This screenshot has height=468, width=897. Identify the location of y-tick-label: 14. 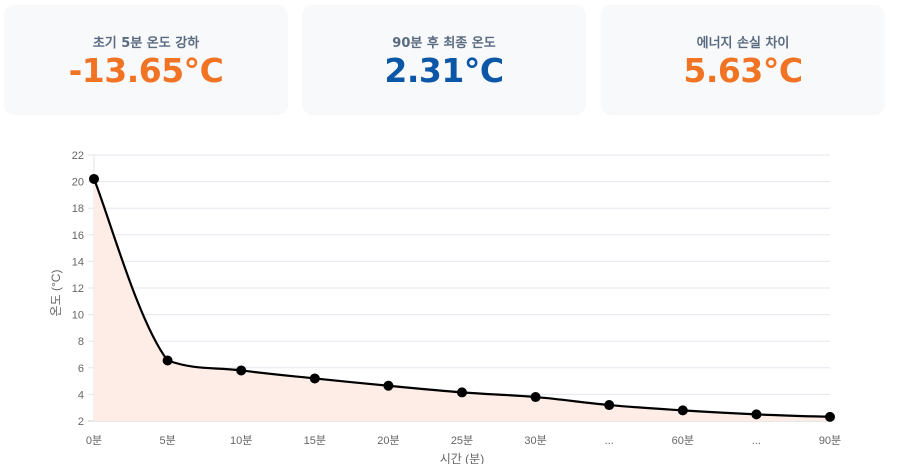
(78, 262).